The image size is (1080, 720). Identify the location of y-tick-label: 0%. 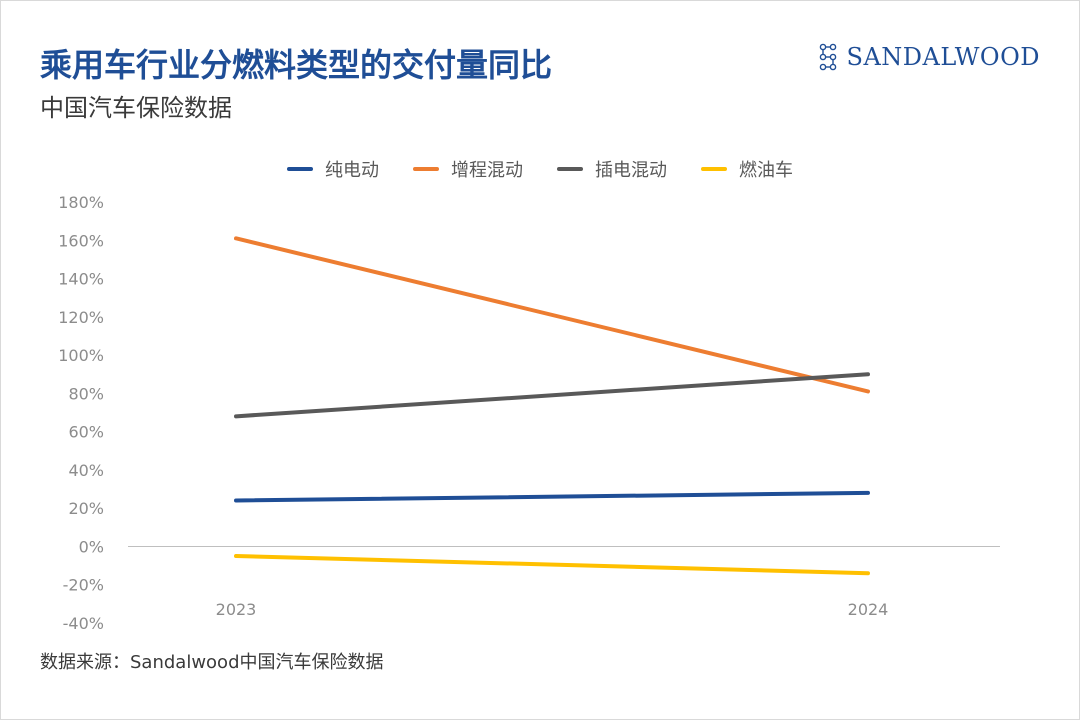
(91, 546).